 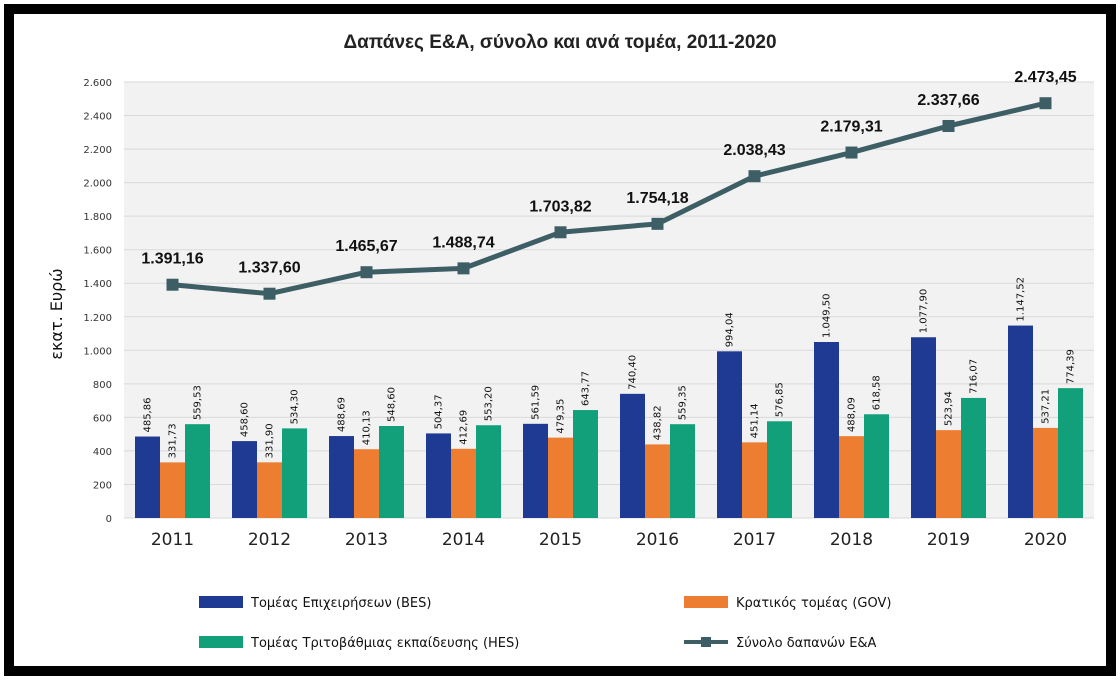 What do you see at coordinates (1071, 366) in the screenshot?
I see `bar-value-label: 774,39` at bounding box center [1071, 366].